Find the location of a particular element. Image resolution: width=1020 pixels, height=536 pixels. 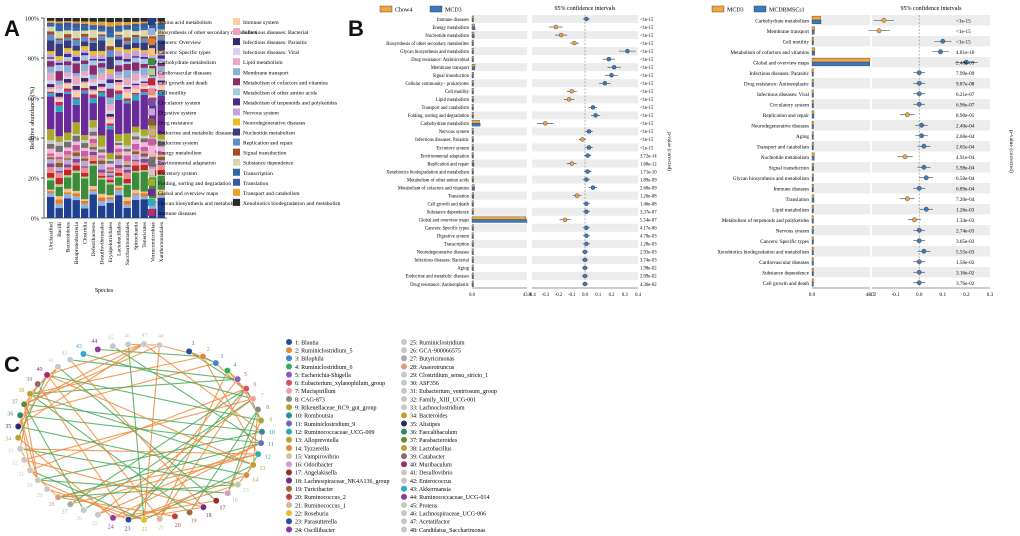

node-number: 48 is located at coordinates (161, 337).